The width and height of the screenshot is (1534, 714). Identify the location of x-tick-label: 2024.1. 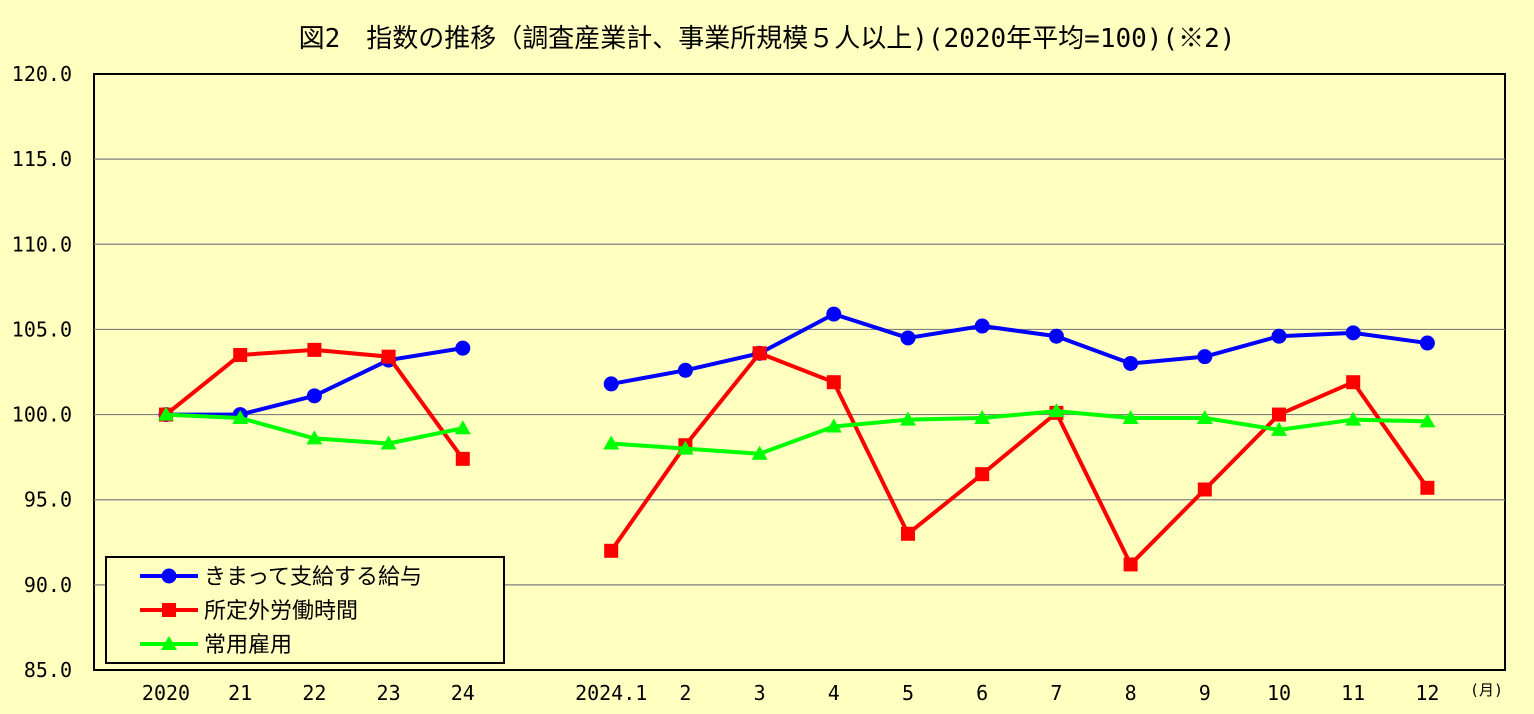
(611, 693).